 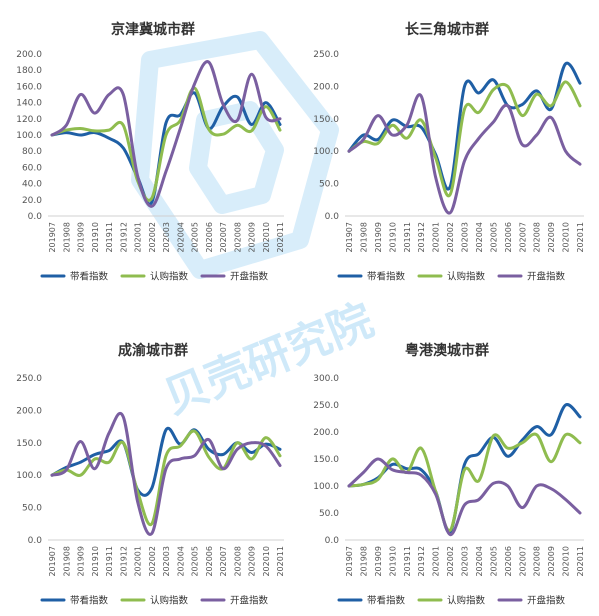 I want to click on y-tick-label: 120.0, so click(x=29, y=120).